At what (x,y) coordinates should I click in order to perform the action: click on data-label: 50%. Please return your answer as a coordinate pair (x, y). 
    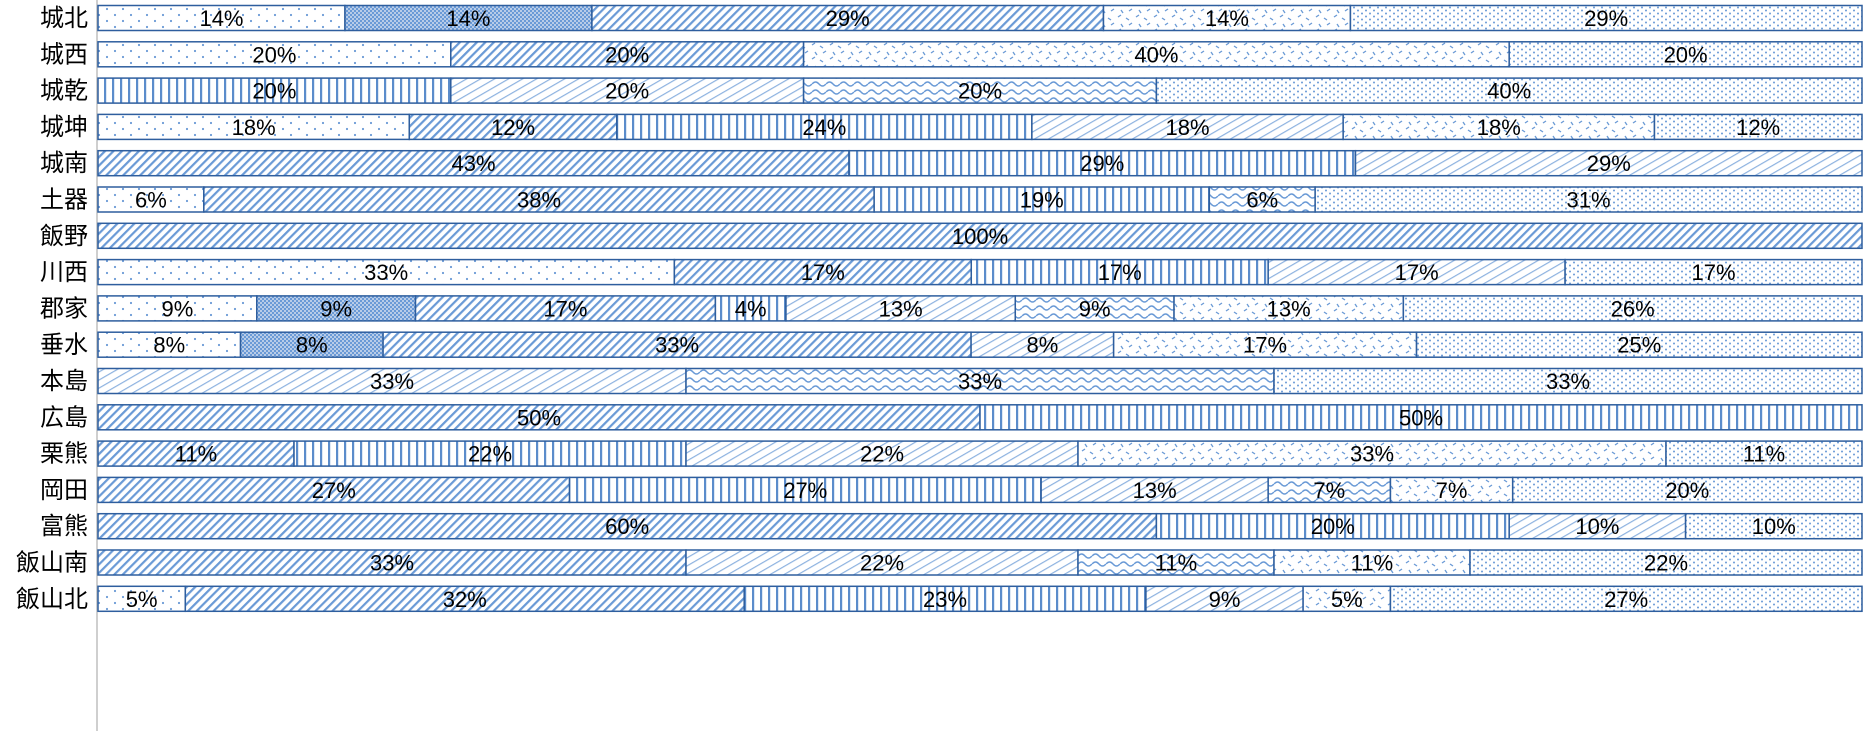
    Looking at the image, I should click on (539, 417).